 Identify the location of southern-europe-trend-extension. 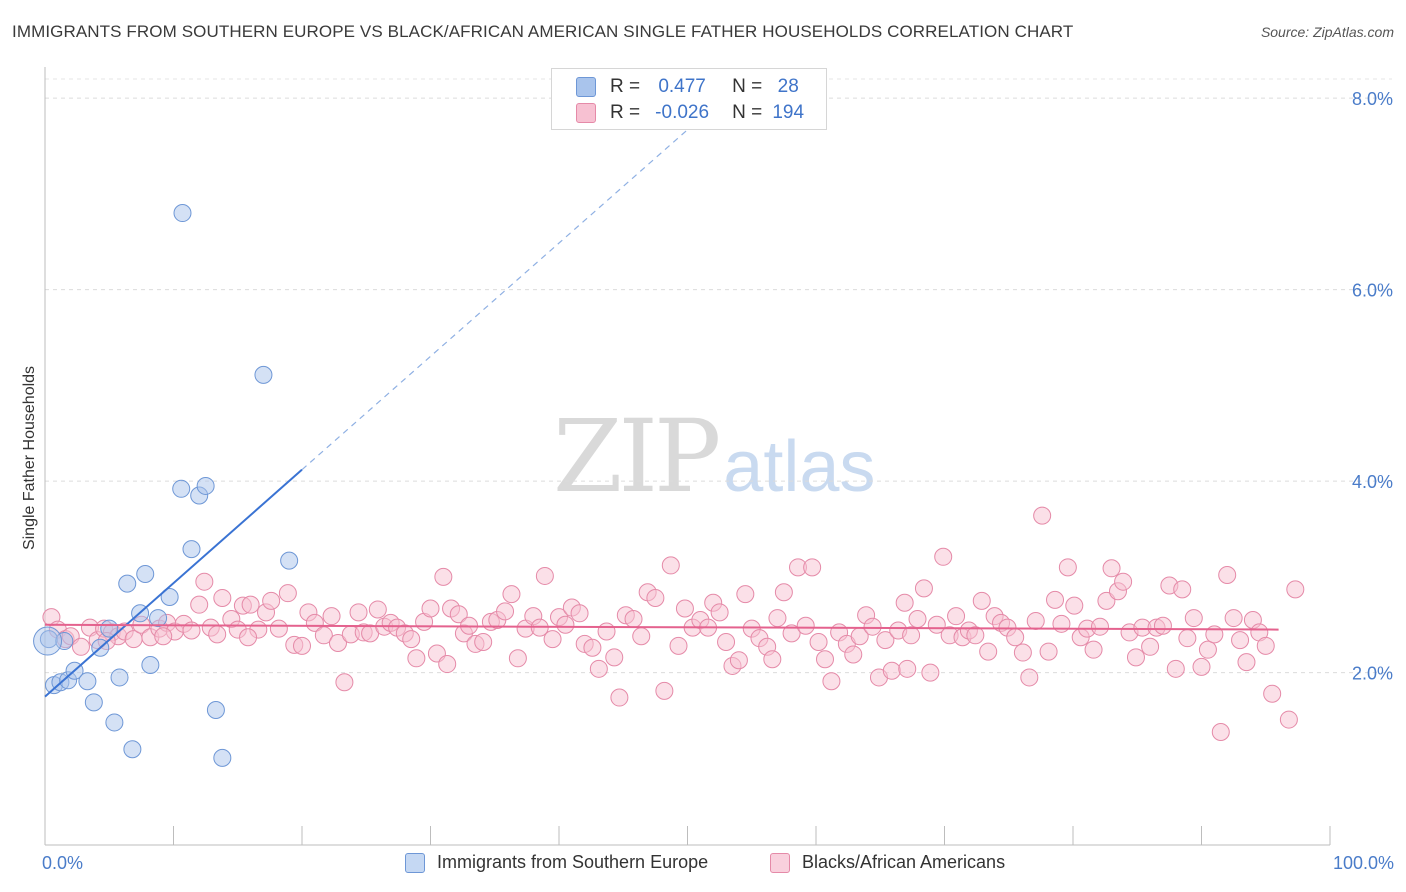
(494, 300).